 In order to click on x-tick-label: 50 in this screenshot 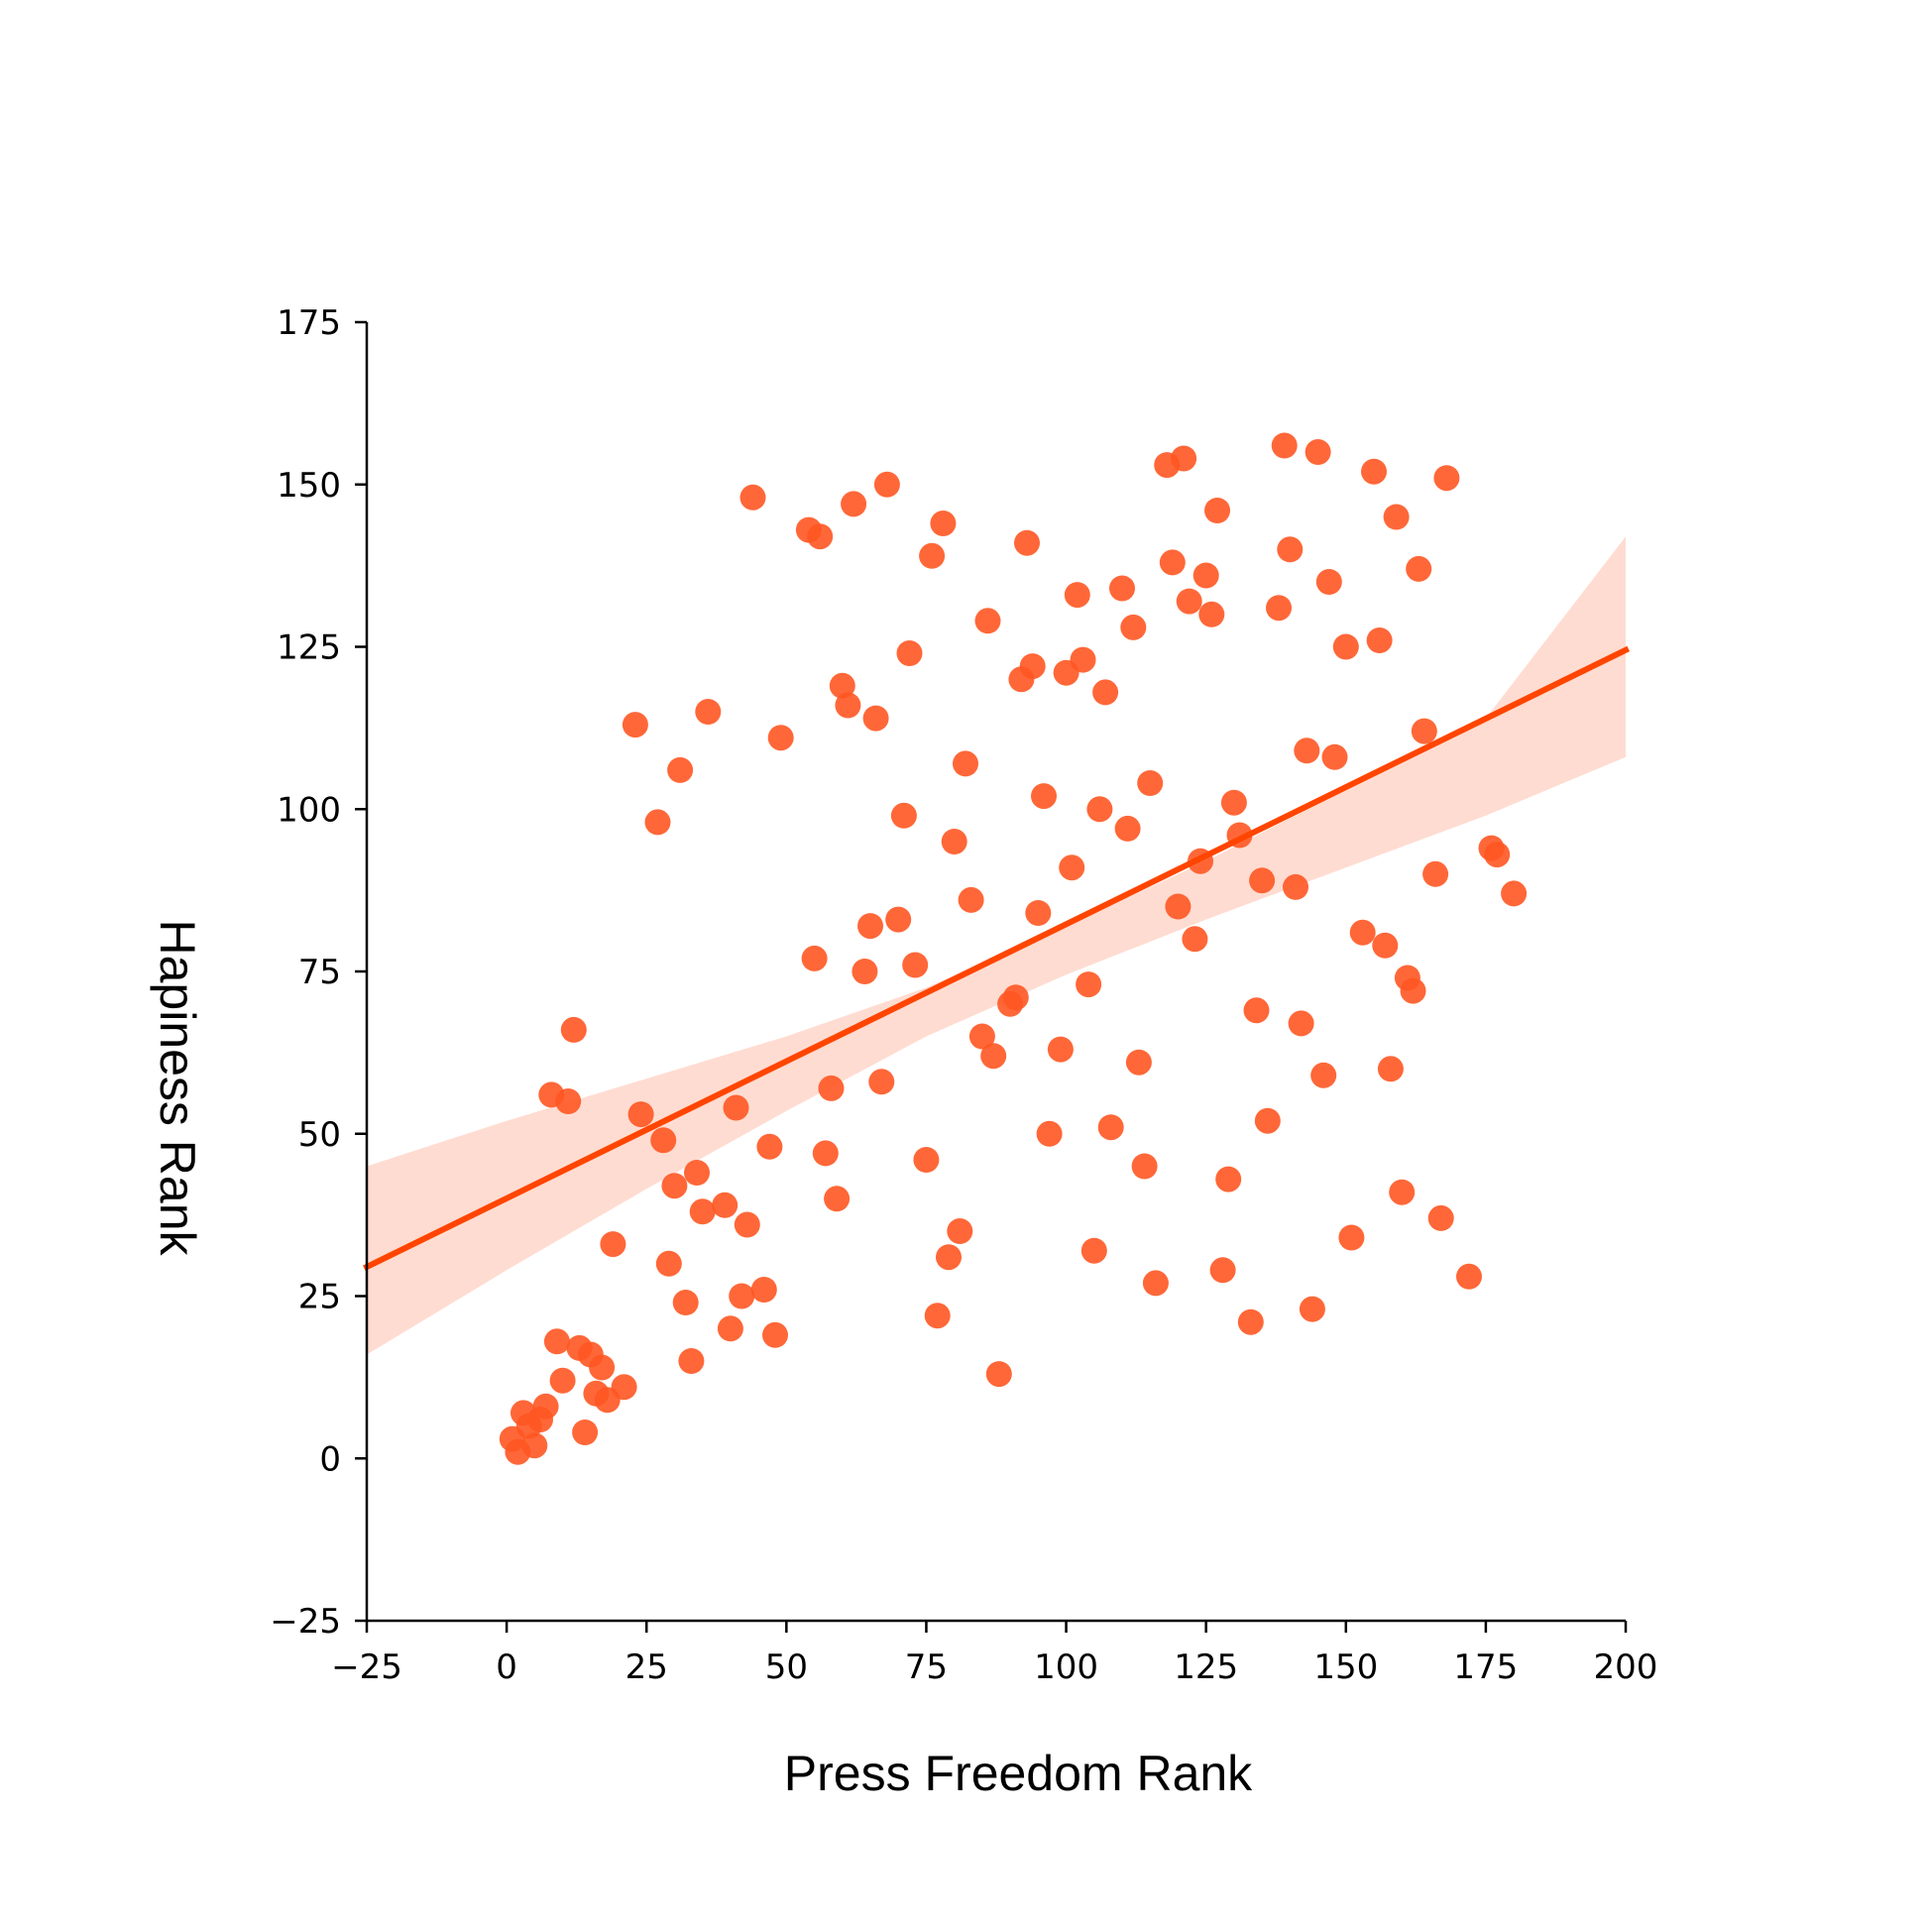, I will do `click(787, 1667)`.